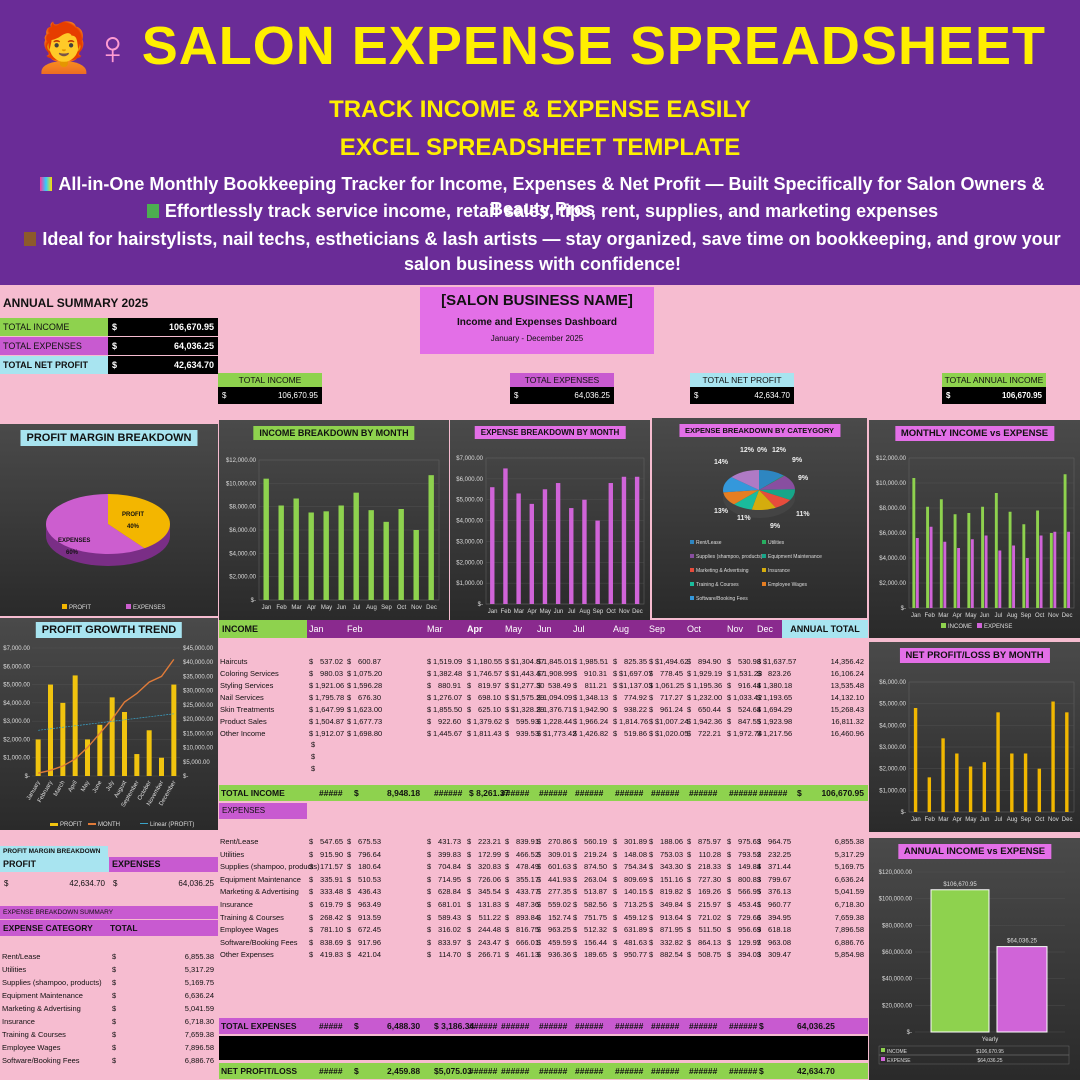 The height and width of the screenshot is (1080, 1080). I want to click on cell-value: 938.22, so click(635, 709).